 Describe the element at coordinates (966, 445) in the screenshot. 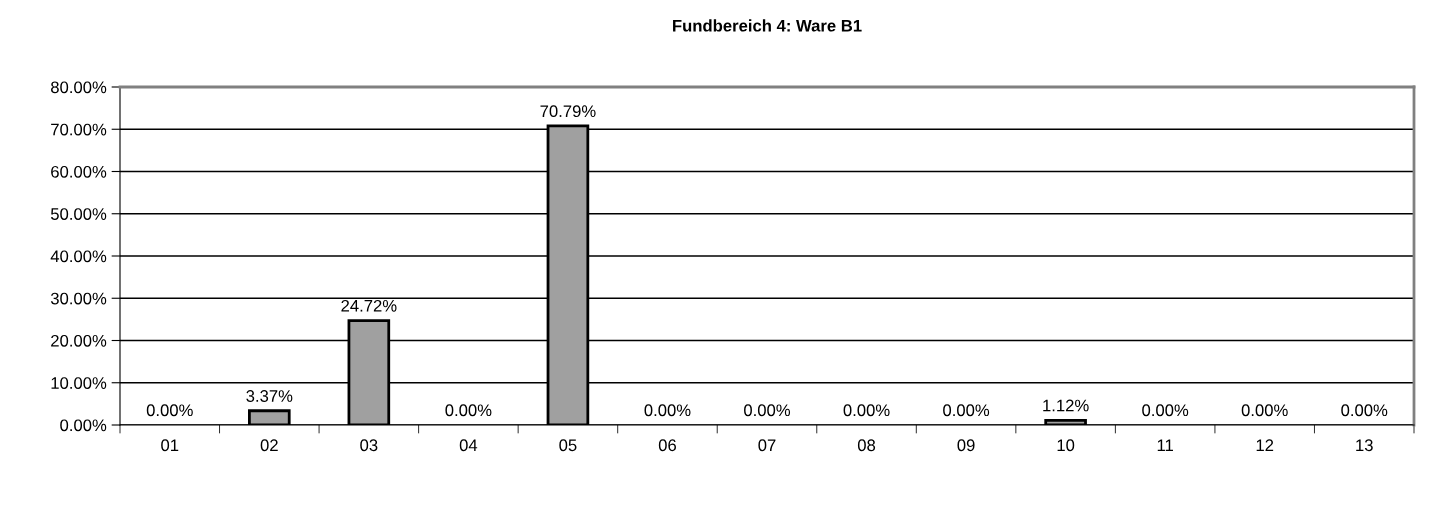

I see `x-tick-label: 09` at that location.